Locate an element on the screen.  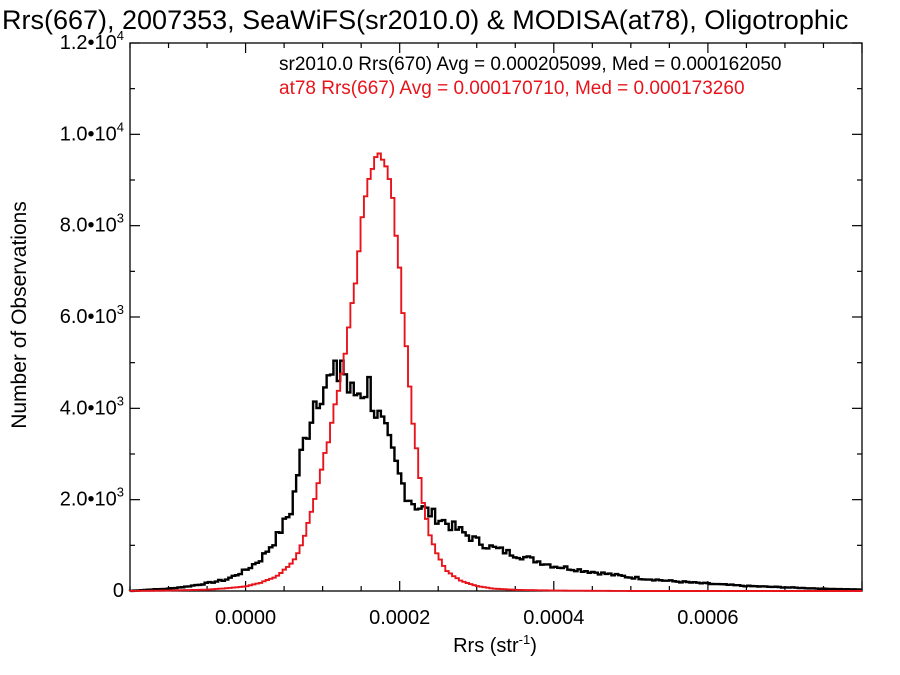
x-axis-label: Rrs (str-1) is located at coordinates (495, 644).